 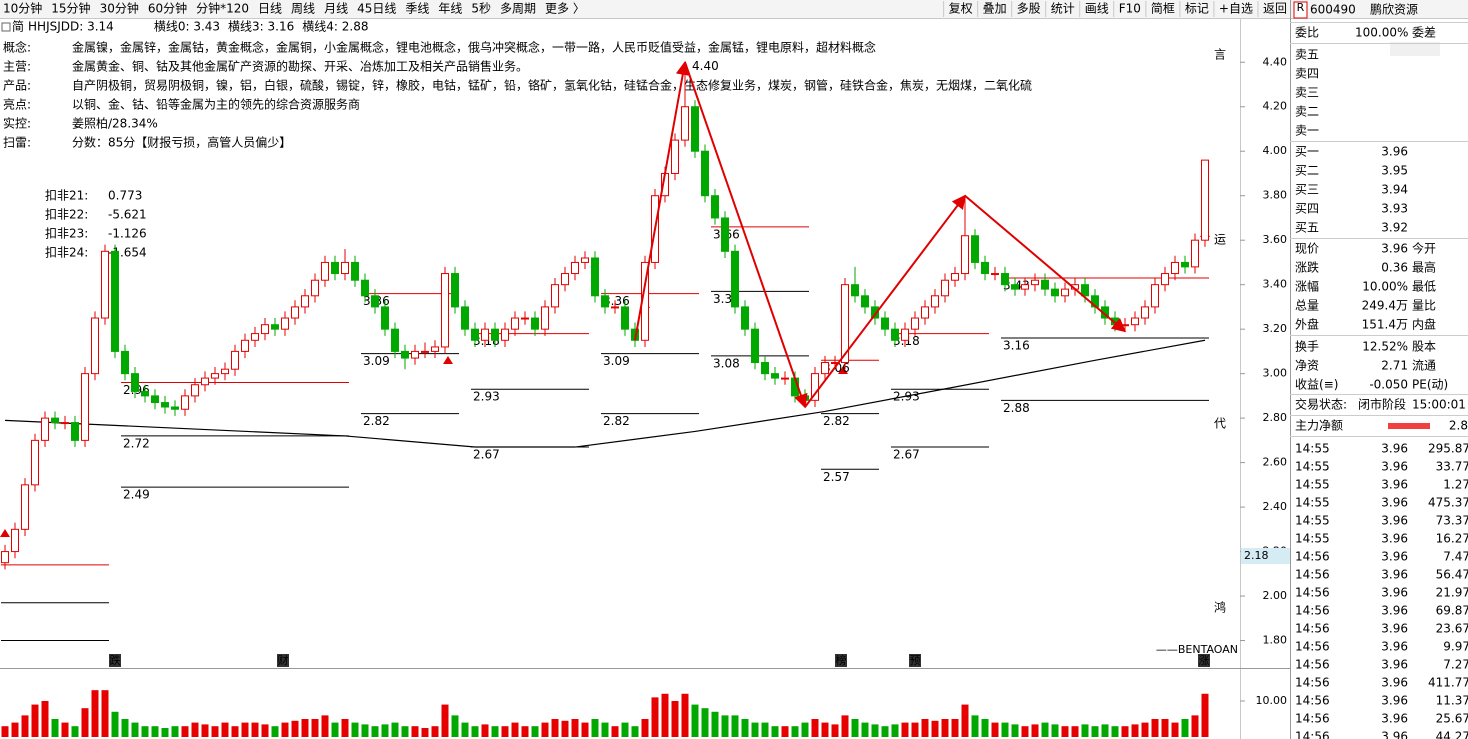 What do you see at coordinates (450, 9) in the screenshot?
I see `period-tab: 年线` at bounding box center [450, 9].